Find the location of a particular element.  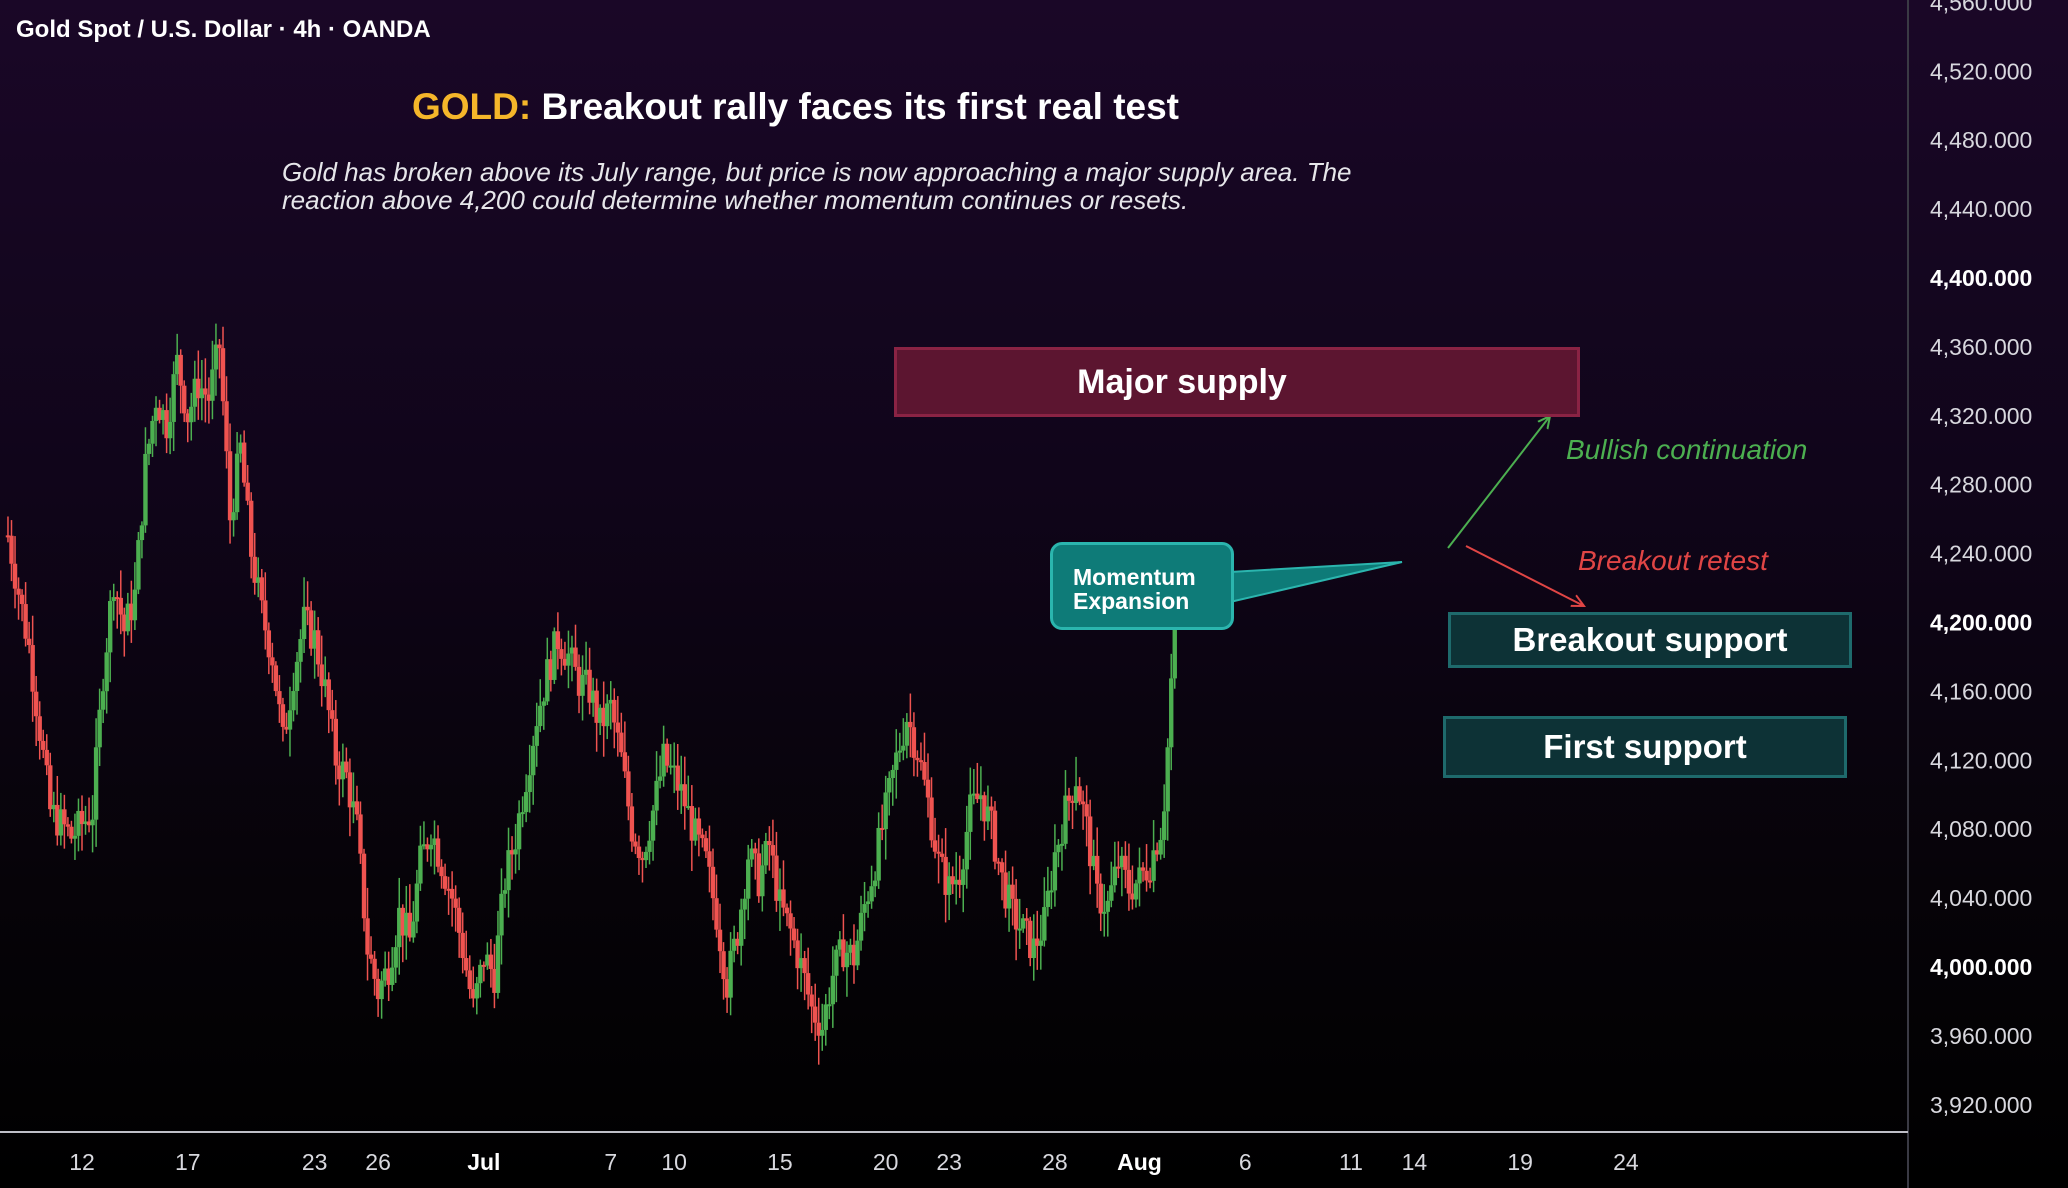

first-support-zone: First support is located at coordinates (1645, 747).